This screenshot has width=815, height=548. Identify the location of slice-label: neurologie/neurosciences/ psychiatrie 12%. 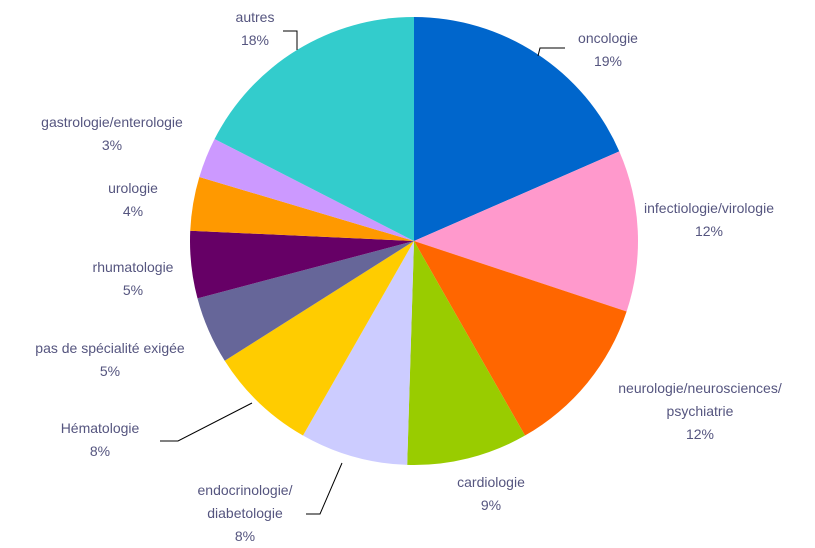
(699, 411).